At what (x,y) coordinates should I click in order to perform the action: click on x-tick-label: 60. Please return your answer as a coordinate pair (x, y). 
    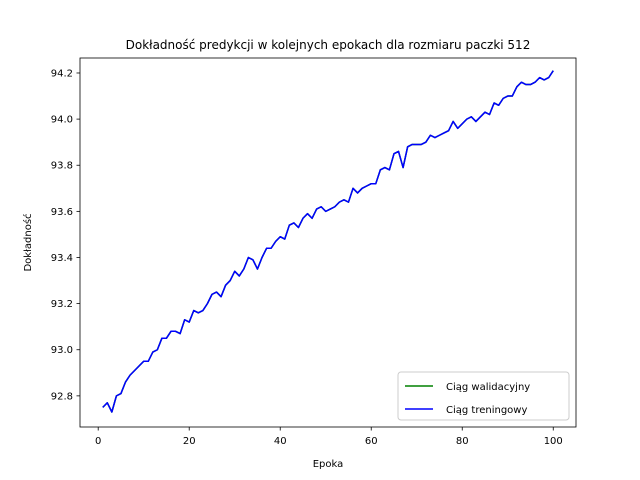
    Looking at the image, I should click on (371, 441).